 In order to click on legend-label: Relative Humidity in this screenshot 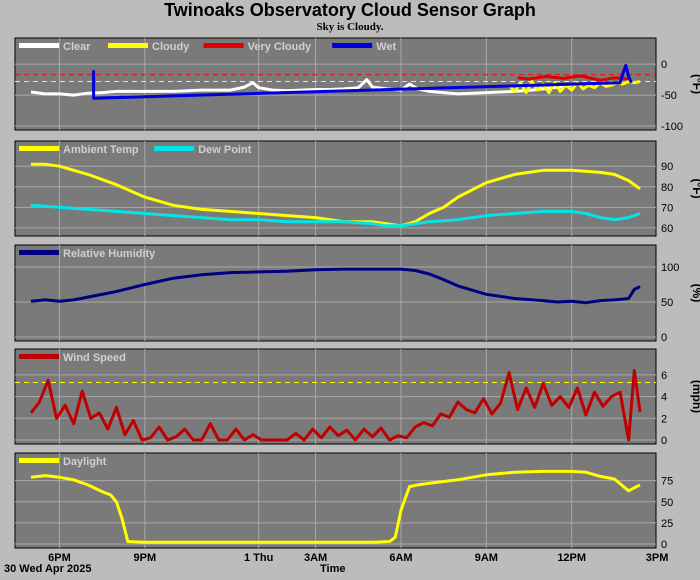, I will do `click(109, 254)`.